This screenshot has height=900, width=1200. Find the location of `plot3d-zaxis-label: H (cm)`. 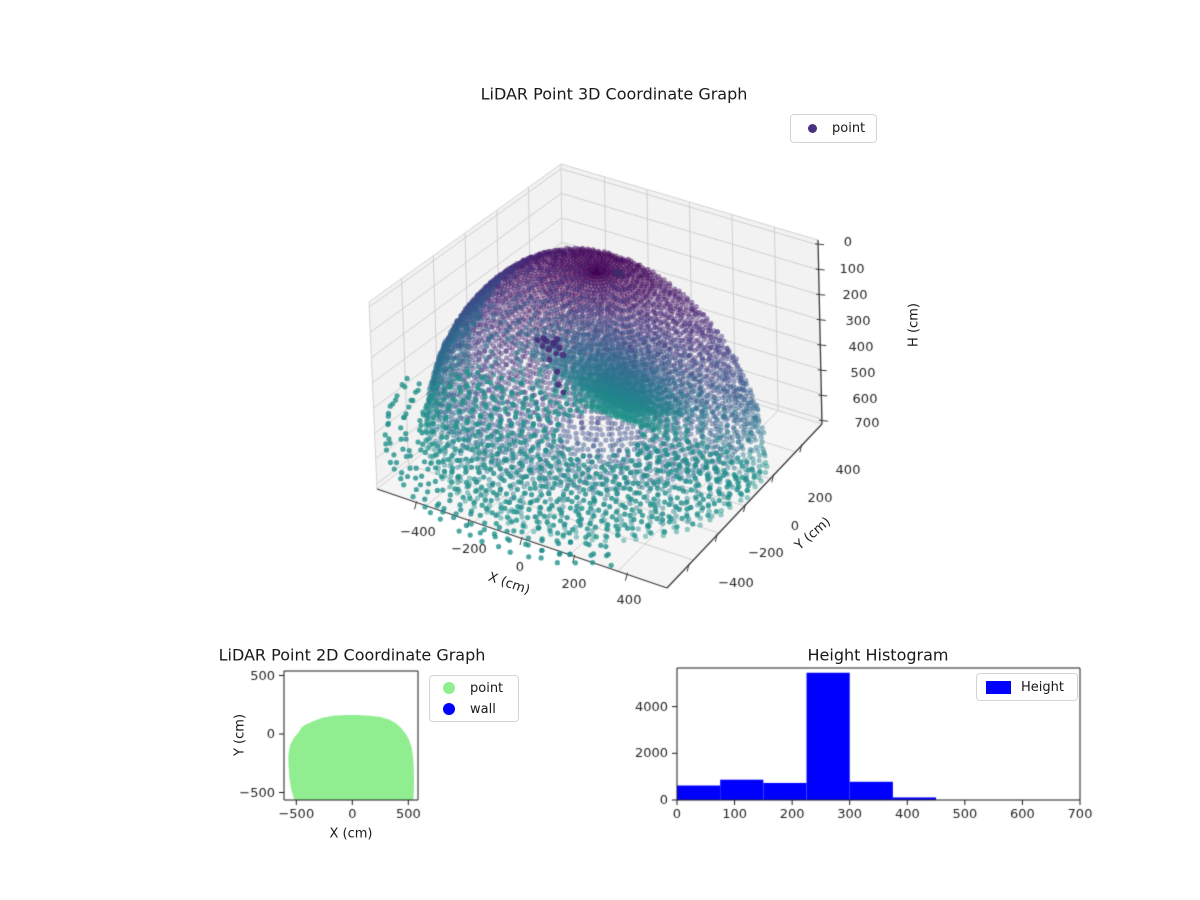

plot3d-zaxis-label: H (cm) is located at coordinates (914, 325).